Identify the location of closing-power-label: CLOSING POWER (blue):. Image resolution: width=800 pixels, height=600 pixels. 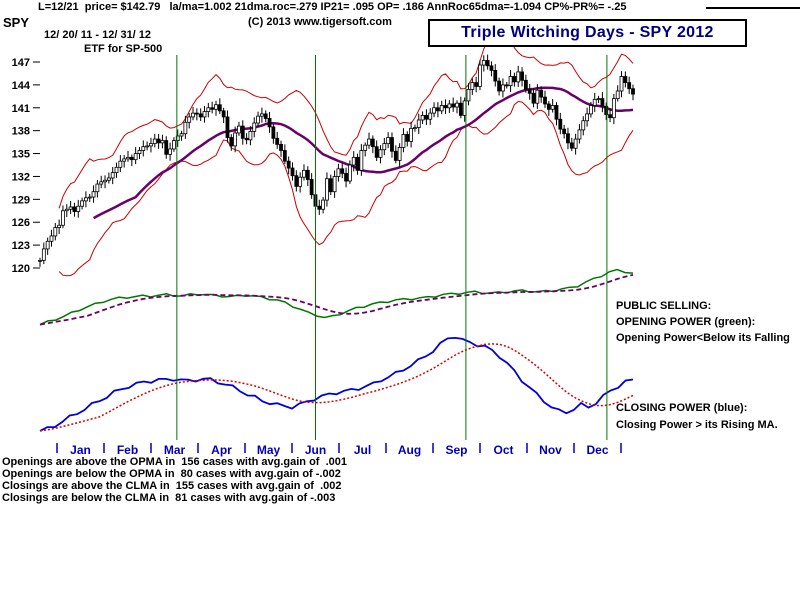
(682, 408).